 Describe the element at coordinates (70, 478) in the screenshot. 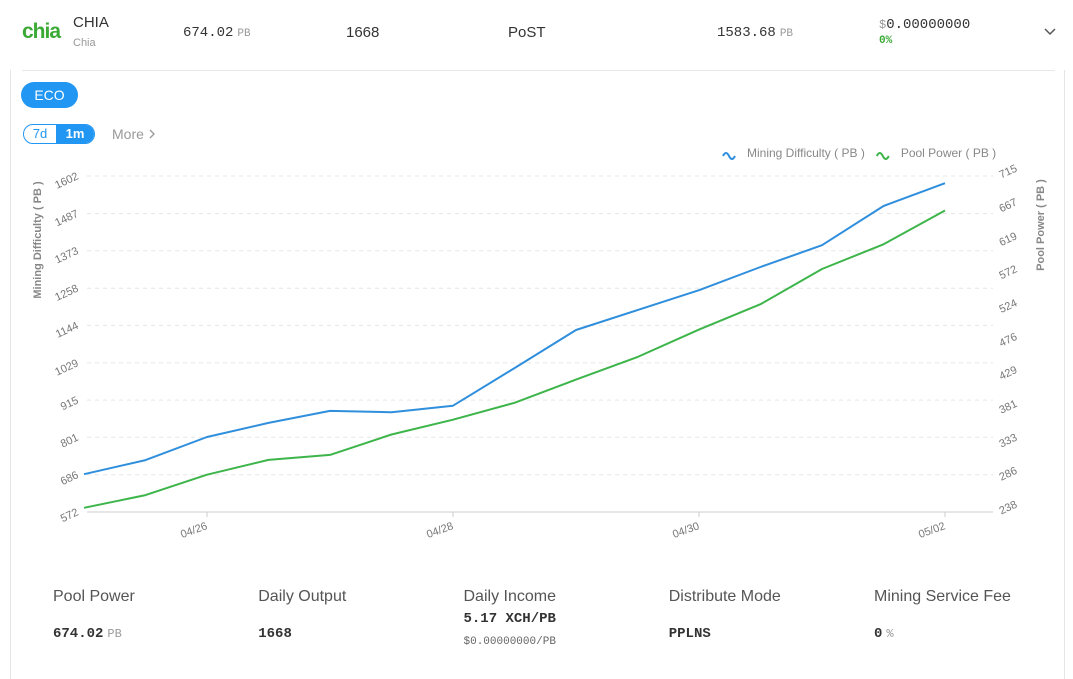

I see `y-tick-label: 686` at that location.